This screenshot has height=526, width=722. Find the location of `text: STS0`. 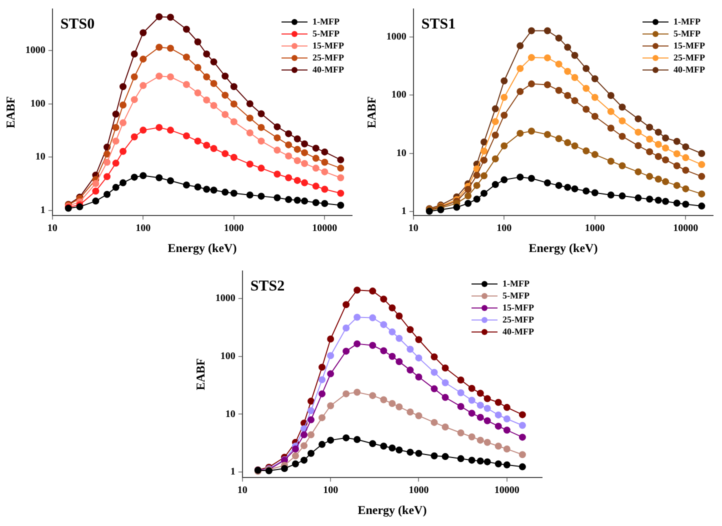

text: STS0 is located at coordinates (77, 24).